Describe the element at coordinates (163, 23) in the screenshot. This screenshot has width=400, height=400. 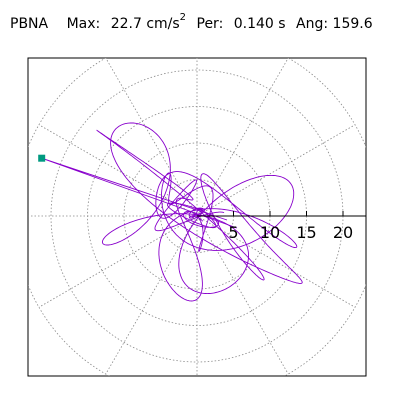
I see `max-unit: cm/s` at that location.